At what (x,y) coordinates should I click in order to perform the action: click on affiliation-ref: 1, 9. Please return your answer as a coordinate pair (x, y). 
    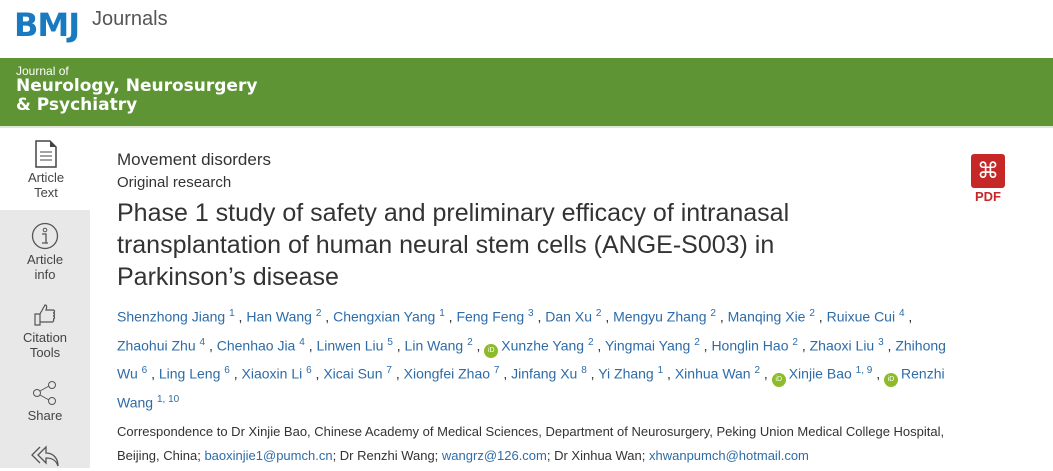
    Looking at the image, I should click on (864, 371).